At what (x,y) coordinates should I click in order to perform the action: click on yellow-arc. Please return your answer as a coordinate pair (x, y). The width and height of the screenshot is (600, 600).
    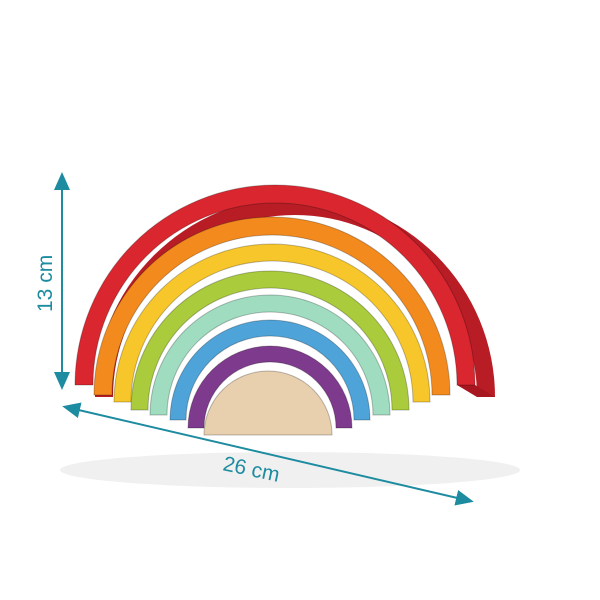
    Looking at the image, I should click on (272, 323).